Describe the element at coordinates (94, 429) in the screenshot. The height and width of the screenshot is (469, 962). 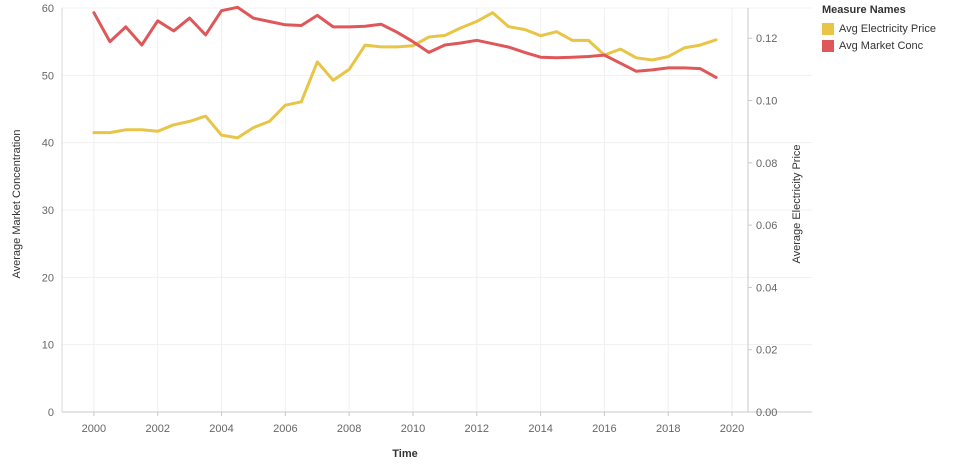
I see `x-tick-label: 2000` at that location.